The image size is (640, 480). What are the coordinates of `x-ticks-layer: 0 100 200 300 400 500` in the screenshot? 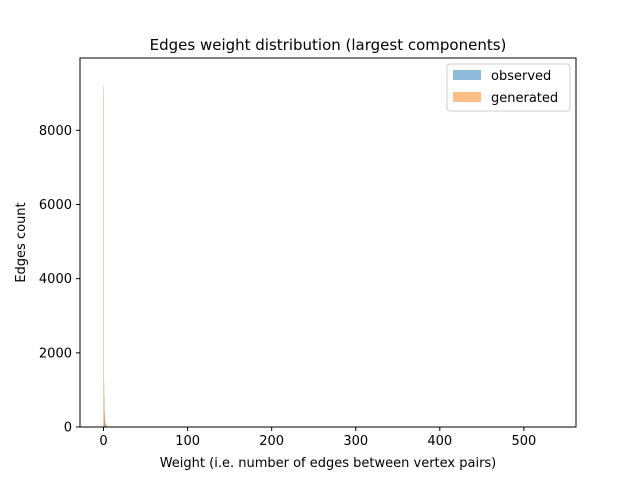 It's located at (317, 438).